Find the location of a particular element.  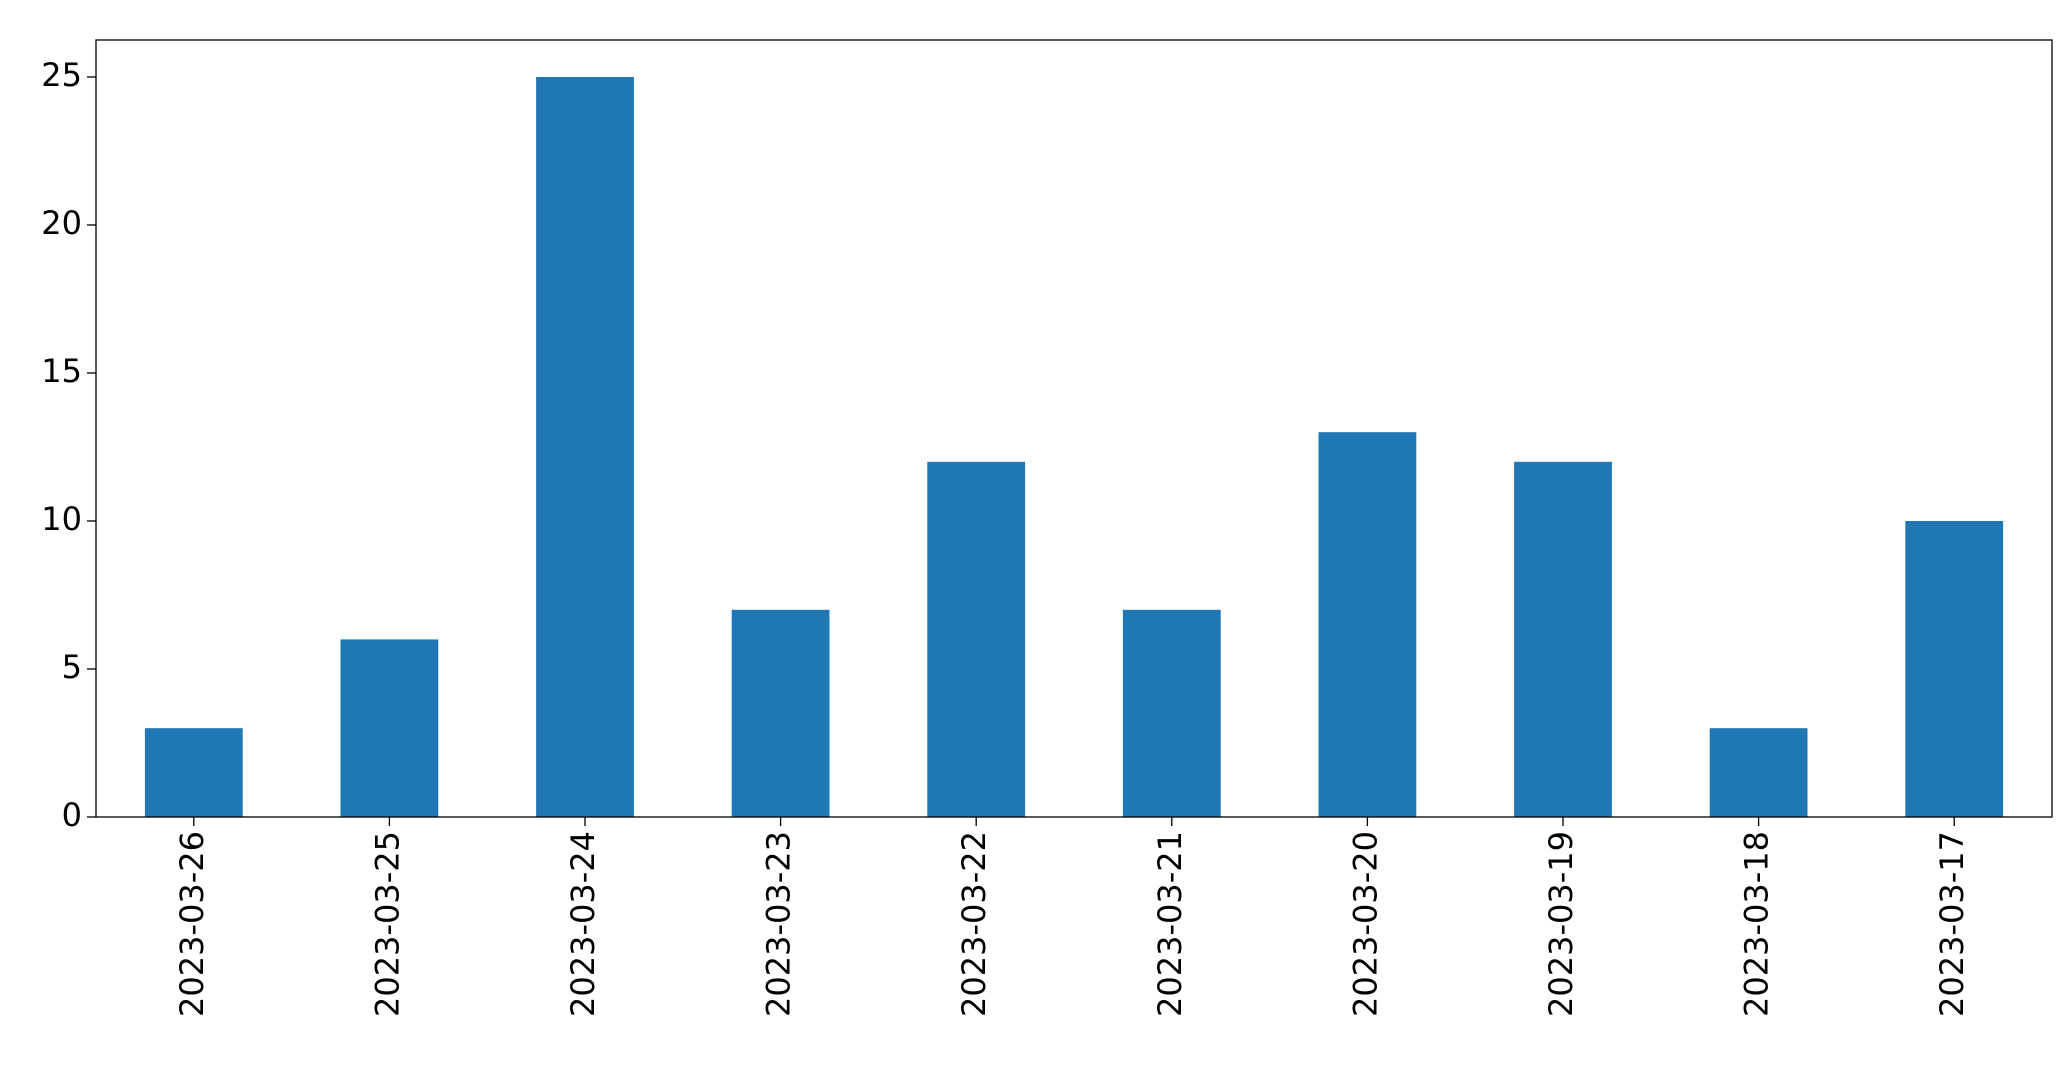

y-tick-label: 20 is located at coordinates (61, 223).